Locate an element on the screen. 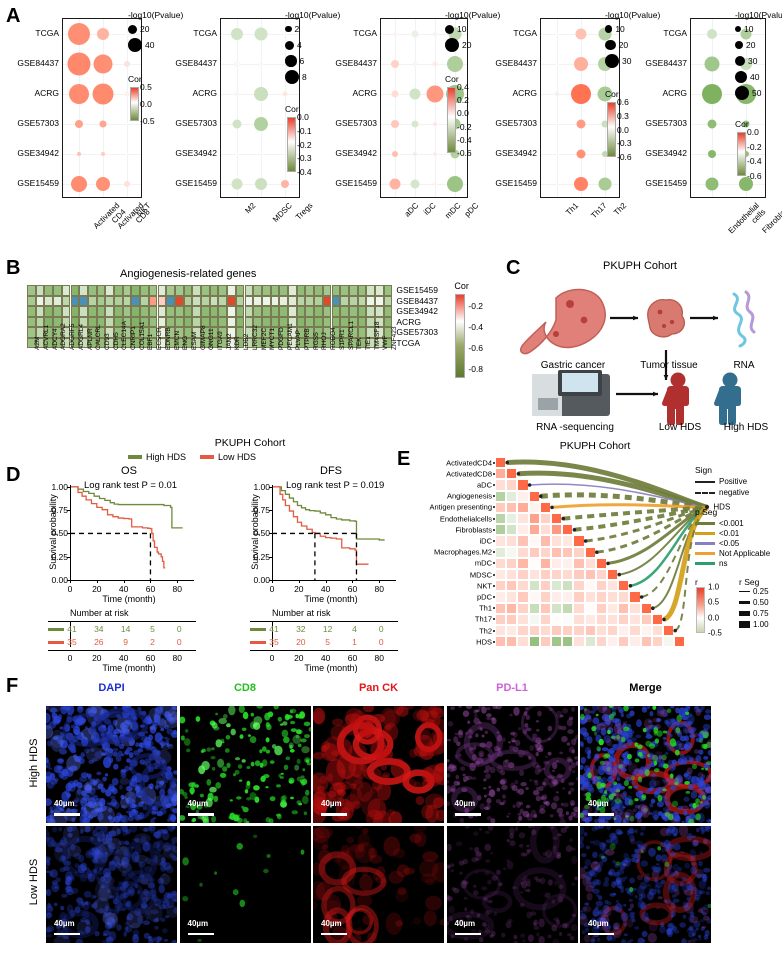 The height and width of the screenshot is (965, 782). panel-f-image: 40µm is located at coordinates (245, 884).